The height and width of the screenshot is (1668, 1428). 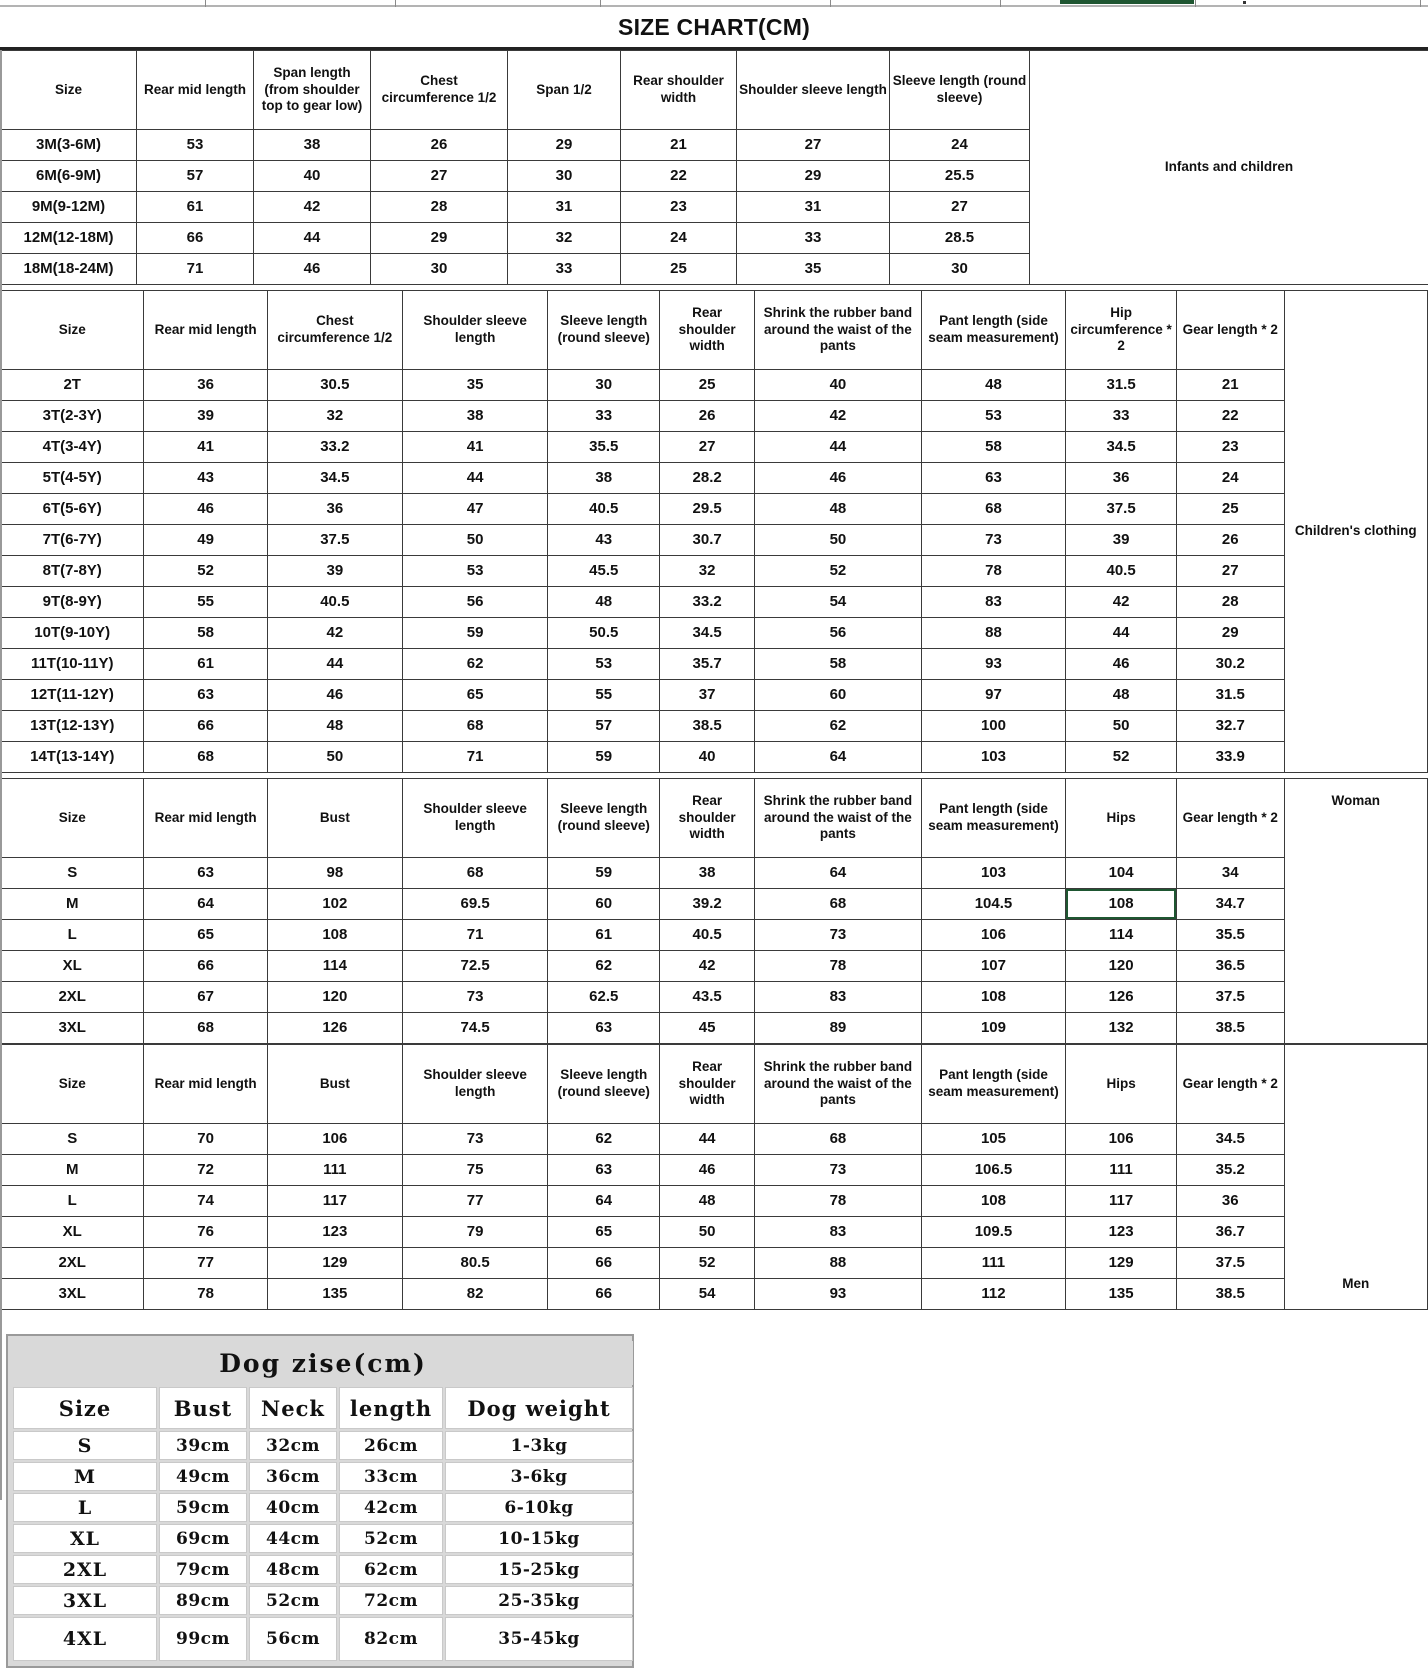 I want to click on cell-size: 9T(8-9Y), so click(x=72, y=602).